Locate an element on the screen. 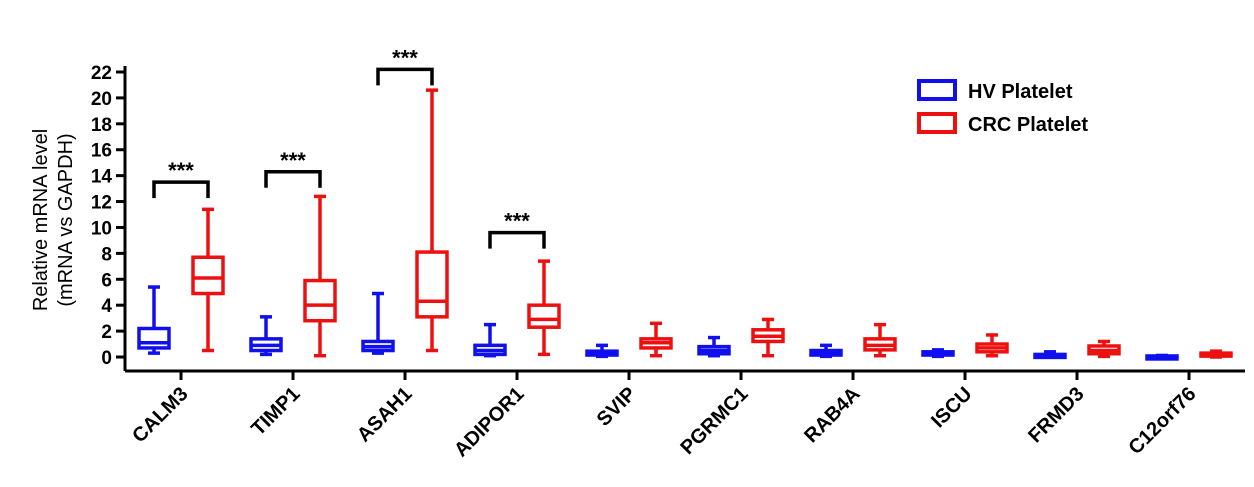 The height and width of the screenshot is (487, 1254). legend: HV Platelet CRC Platelet is located at coordinates (1002, 107).